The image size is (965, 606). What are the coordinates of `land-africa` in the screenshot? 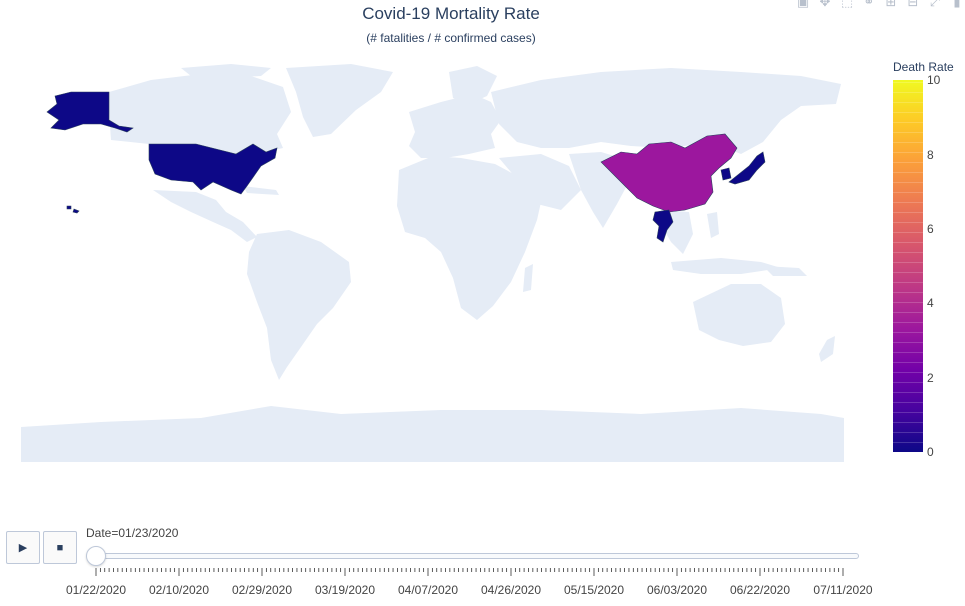 It's located at (469, 238).